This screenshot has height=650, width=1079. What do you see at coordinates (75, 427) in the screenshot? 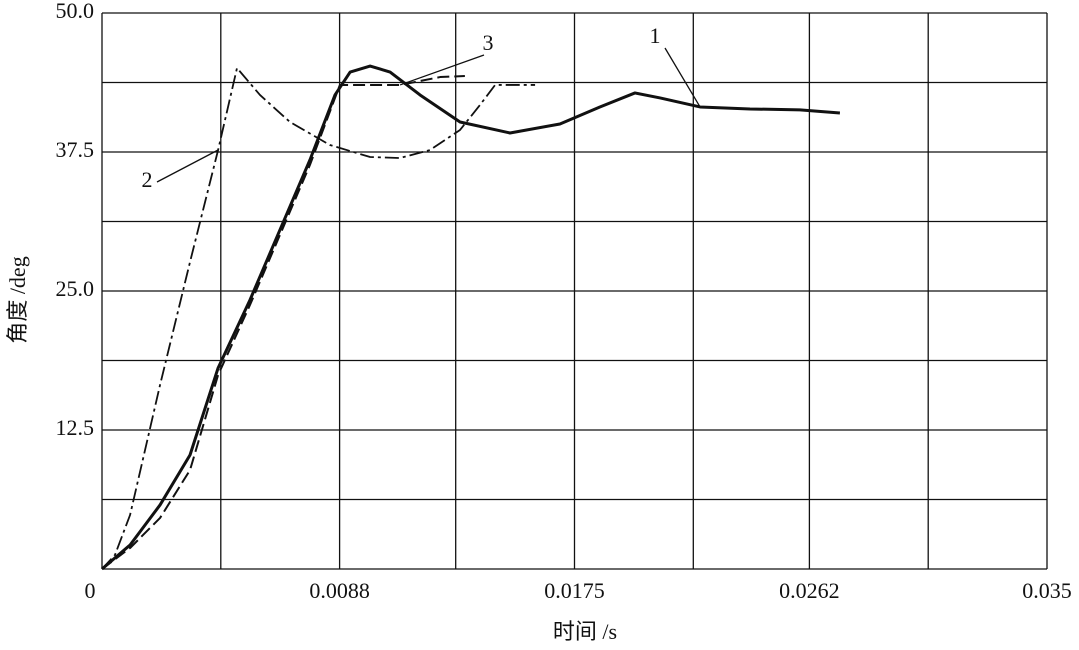
I see `y-tick-label: 12.5` at bounding box center [75, 427].